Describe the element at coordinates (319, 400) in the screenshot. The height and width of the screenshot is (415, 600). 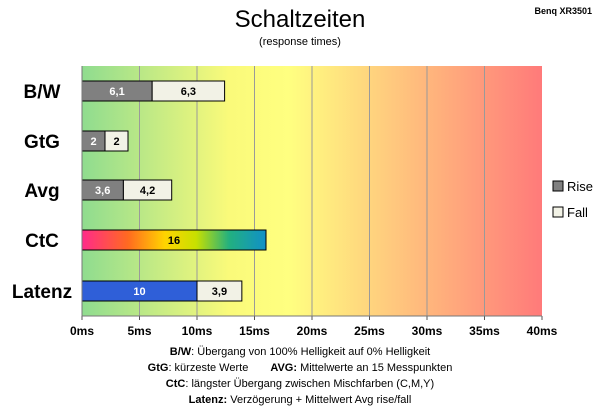
I see `footnote-latenz-text: Verzögerung + Mittelwert Avg rise/fall` at that location.